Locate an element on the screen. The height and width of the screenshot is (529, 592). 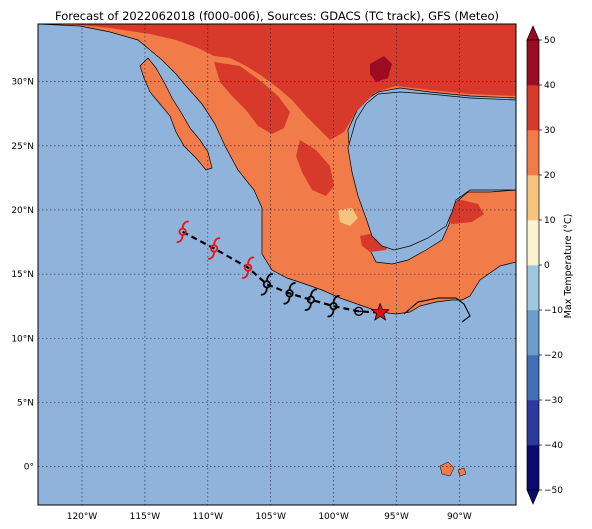
colorbar-extend-max is located at coordinates (533, 33).